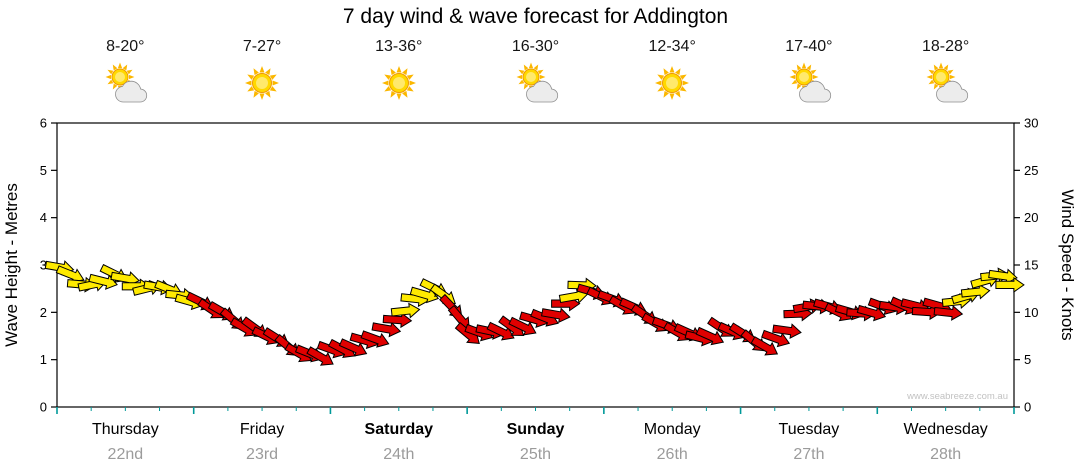 The width and height of the screenshot is (1080, 475). Describe the element at coordinates (43, 312) in the screenshot. I see `wave-tick-label: 2` at that location.